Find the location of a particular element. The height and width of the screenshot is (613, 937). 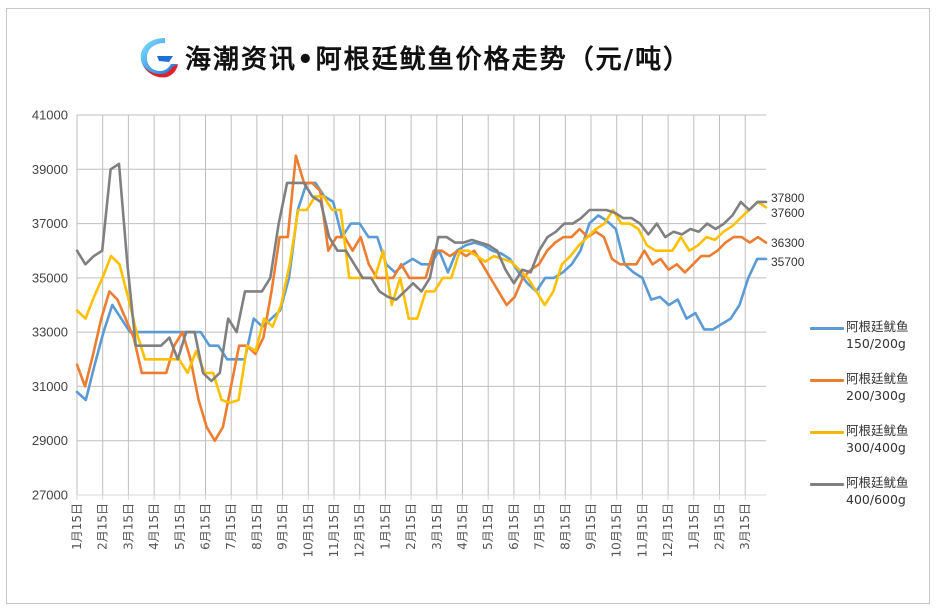

y-tick-label: 37000 is located at coordinates (50, 223).